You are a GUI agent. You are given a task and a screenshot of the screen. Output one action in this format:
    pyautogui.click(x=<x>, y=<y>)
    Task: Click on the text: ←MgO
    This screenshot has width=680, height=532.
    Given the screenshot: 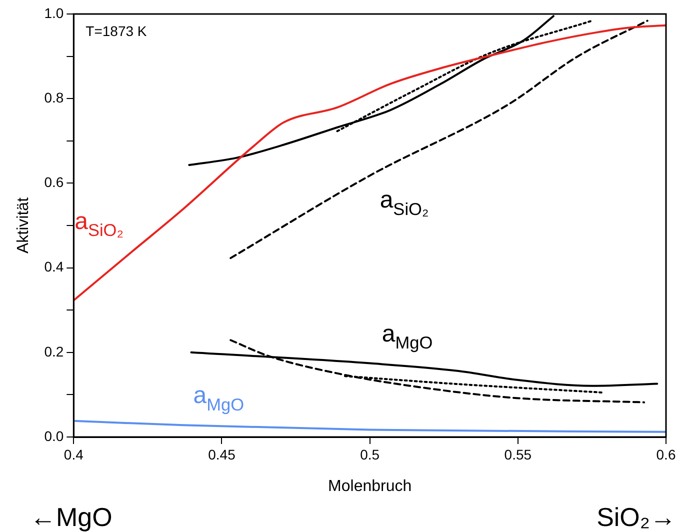 What is the action you would take?
    pyautogui.click(x=71, y=517)
    